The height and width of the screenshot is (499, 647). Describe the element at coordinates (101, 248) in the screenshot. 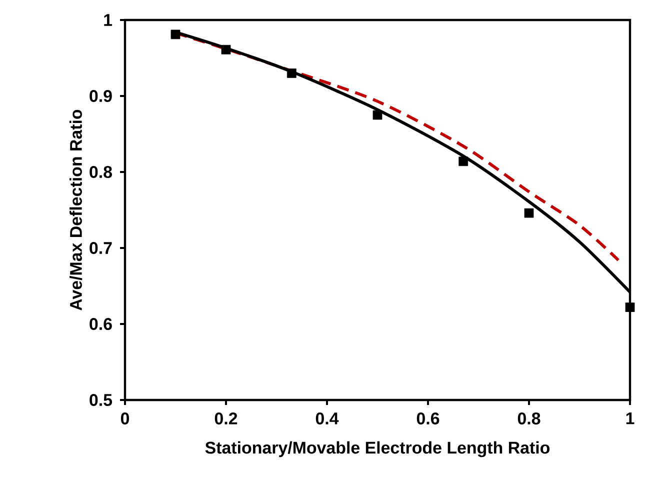

I see `y-tick-label: 0.7` at that location.